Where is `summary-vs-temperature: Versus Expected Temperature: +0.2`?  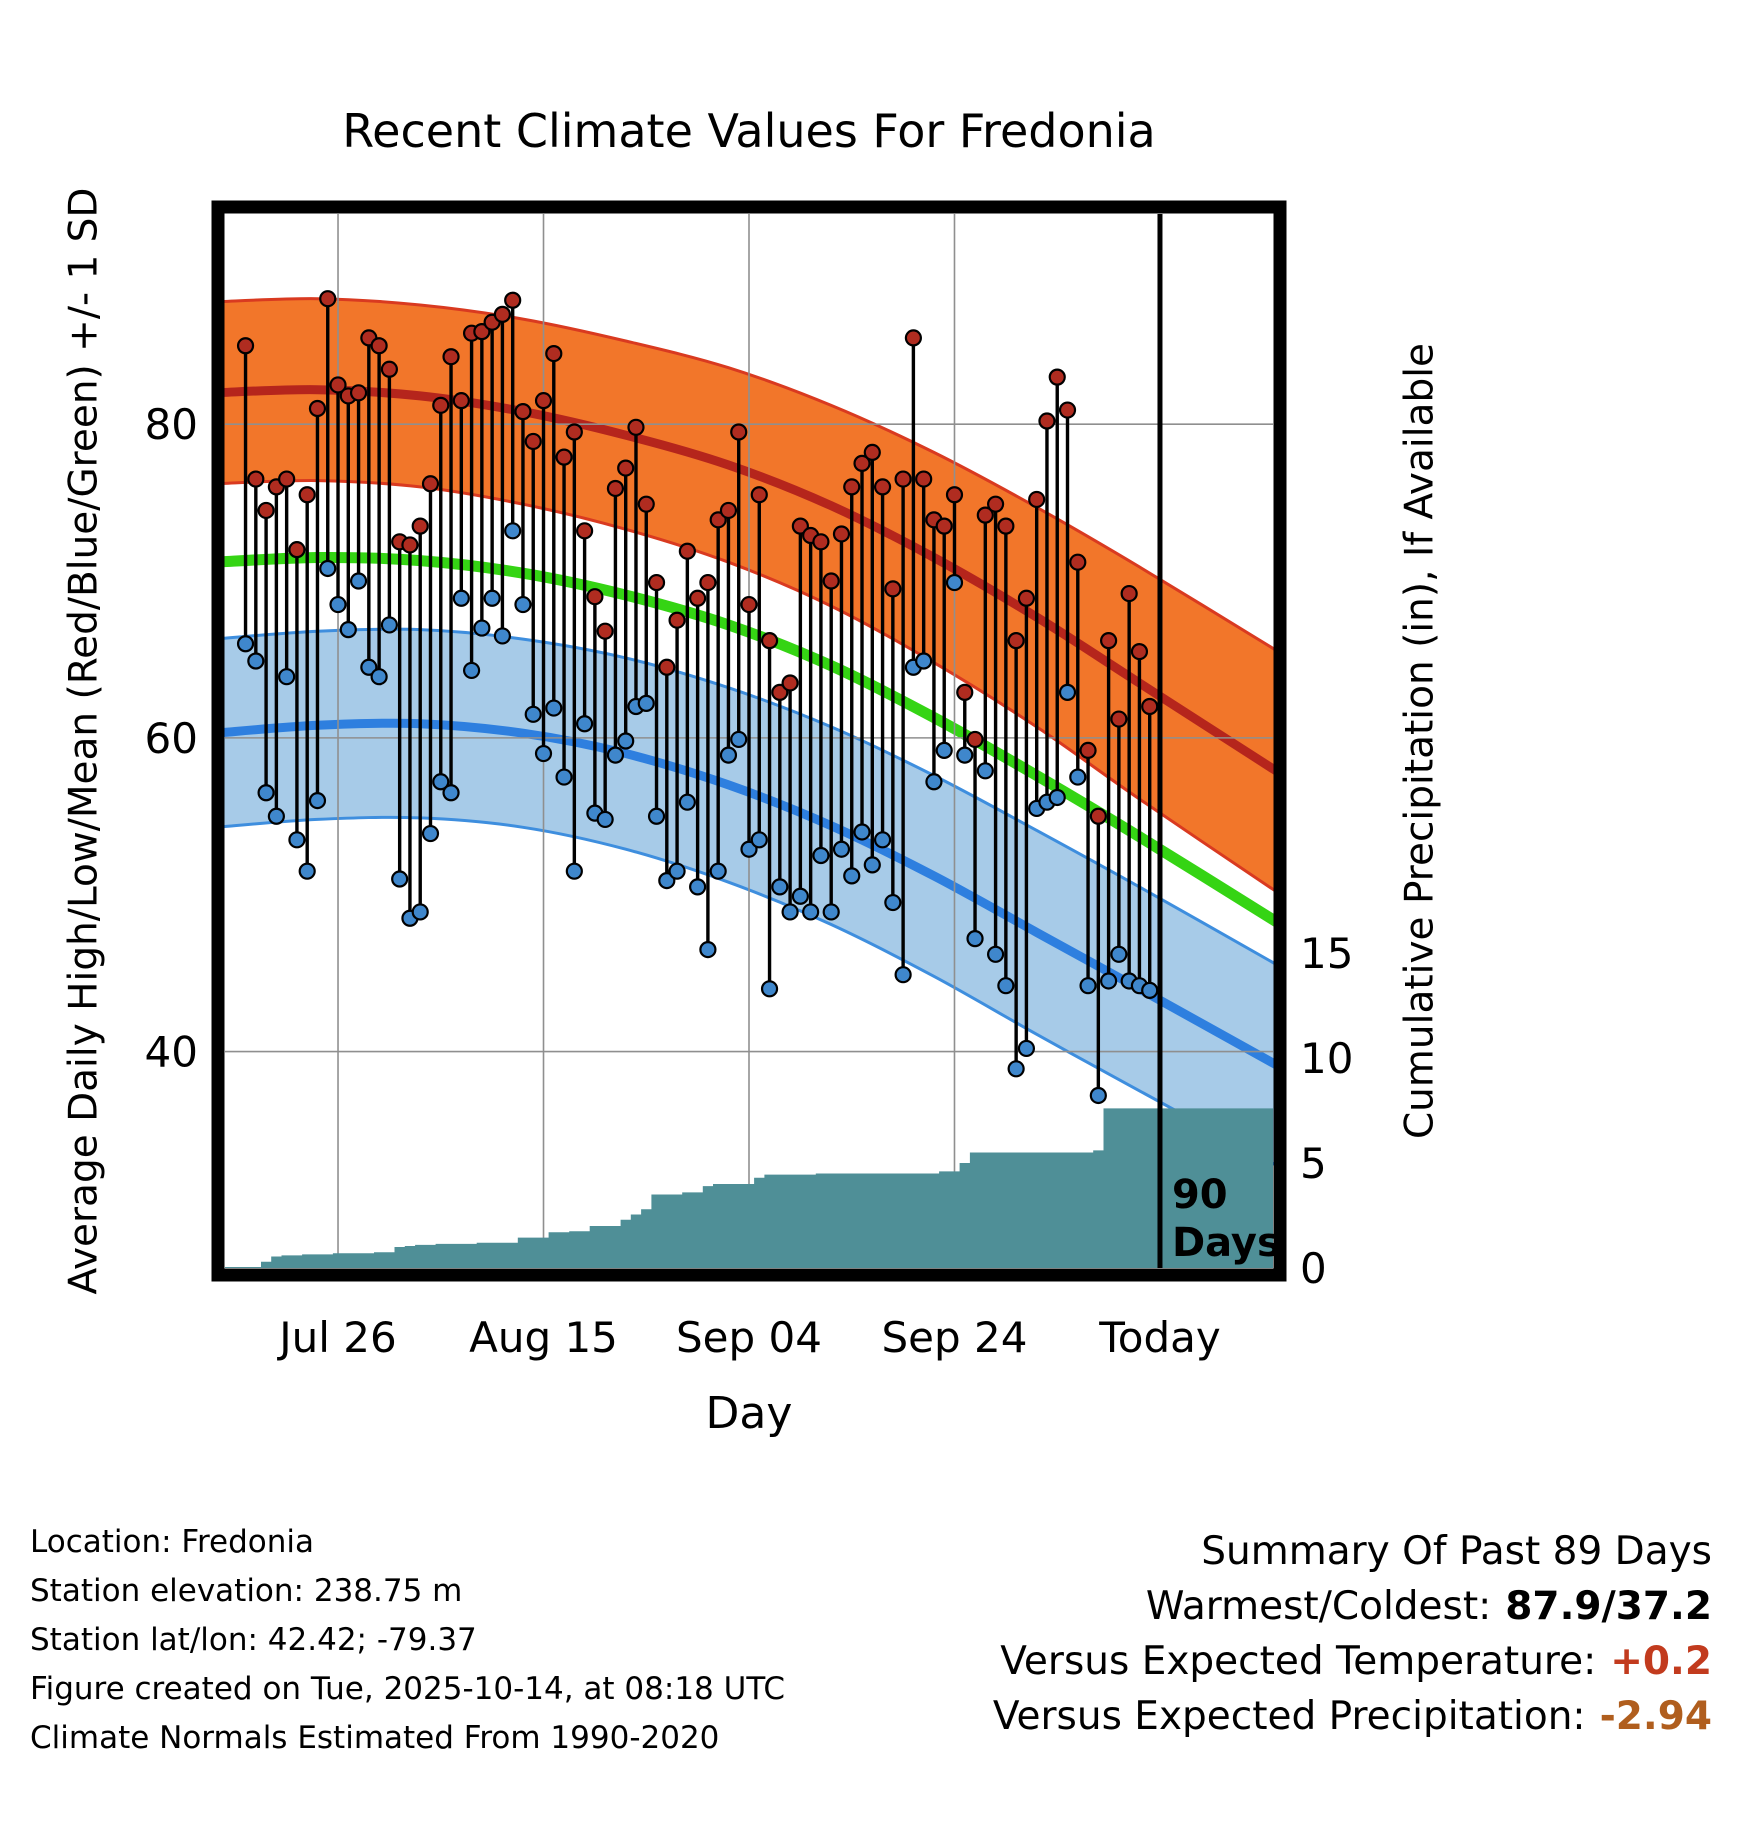 summary-vs-temperature: Versus Expected Temperature: +0.2 is located at coordinates (1352, 1661).